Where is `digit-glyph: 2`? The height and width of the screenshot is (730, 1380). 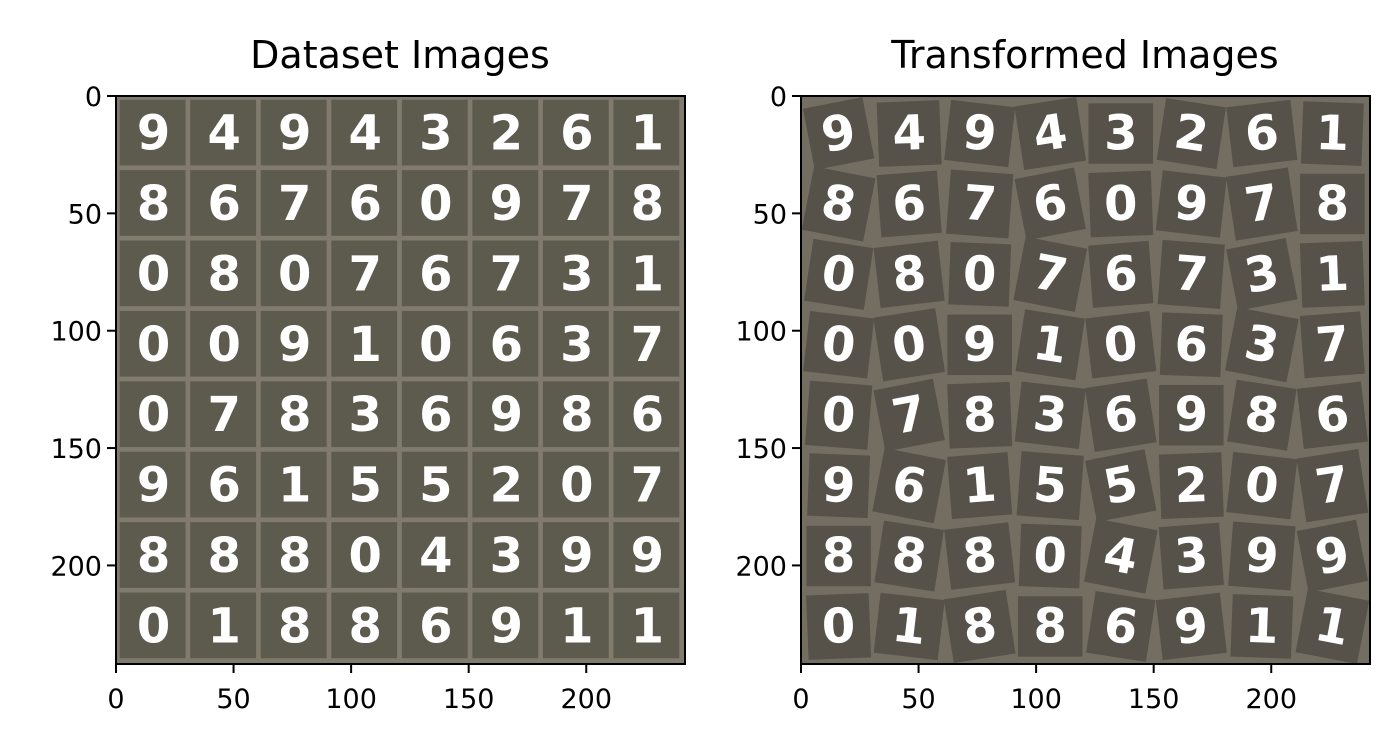 digit-glyph: 2 is located at coordinates (506, 134).